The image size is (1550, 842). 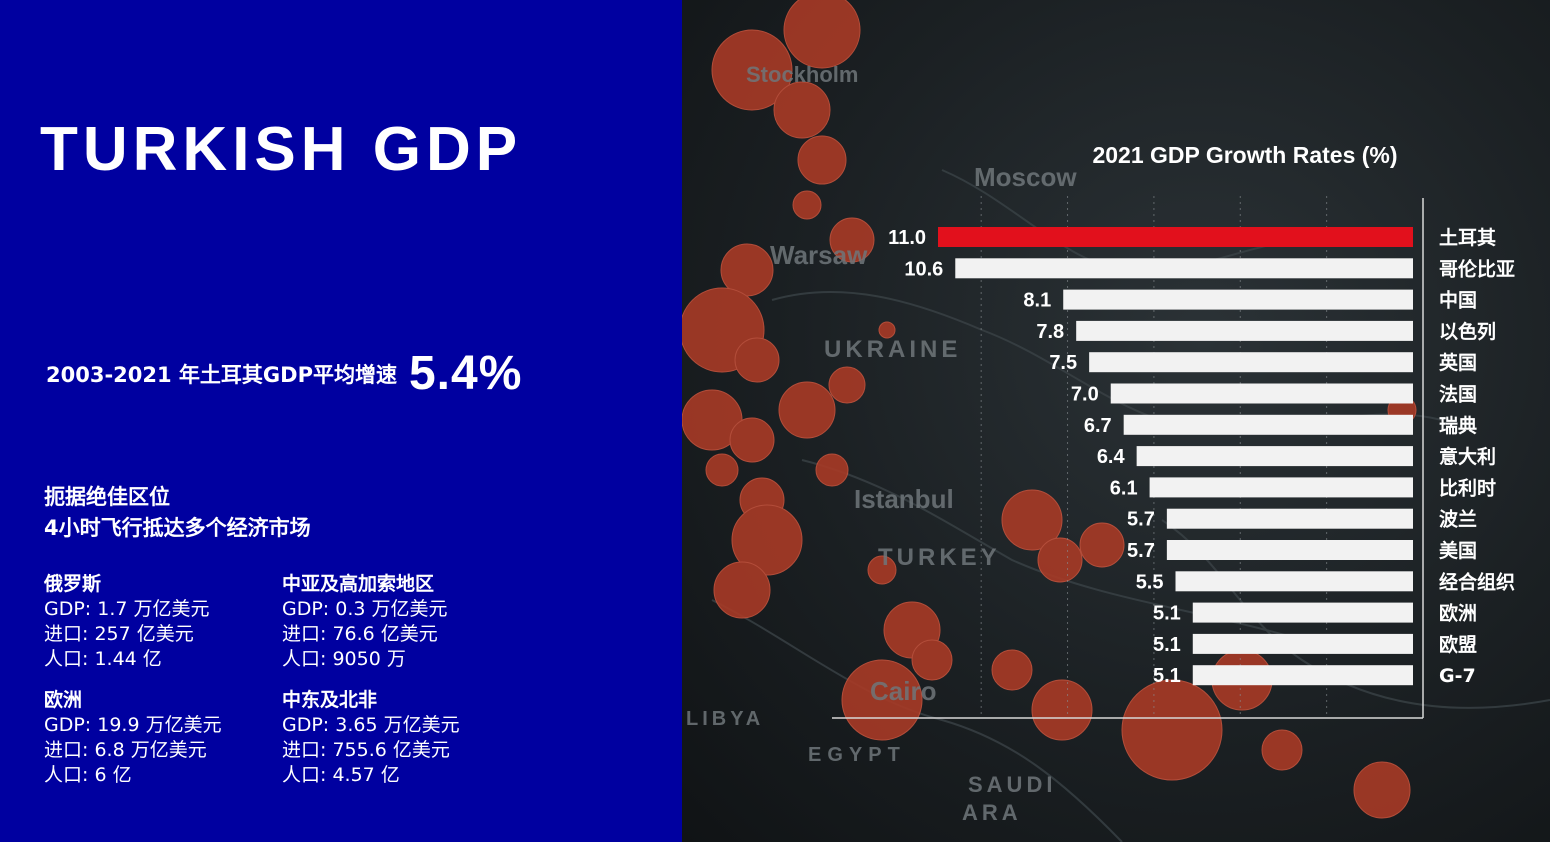 What do you see at coordinates (125, 750) in the screenshot?
I see `market-imports: 进口: 6.8 万亿美元` at bounding box center [125, 750].